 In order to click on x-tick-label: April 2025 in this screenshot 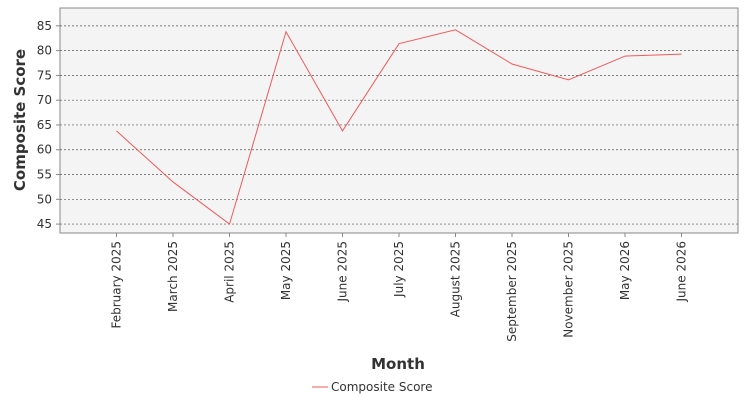, I will do `click(230, 272)`.